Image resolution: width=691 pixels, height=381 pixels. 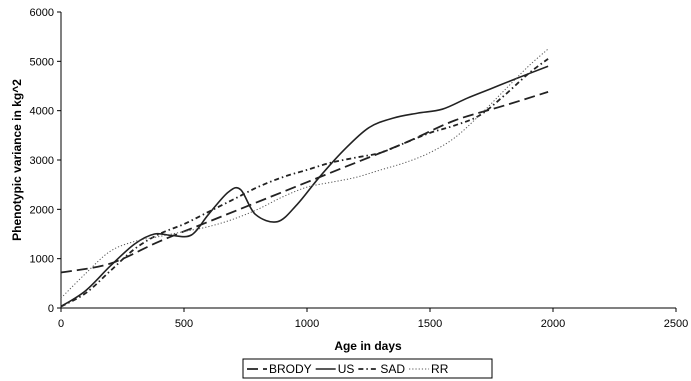 I want to click on y-tick-label: 0, so click(x=51, y=309).